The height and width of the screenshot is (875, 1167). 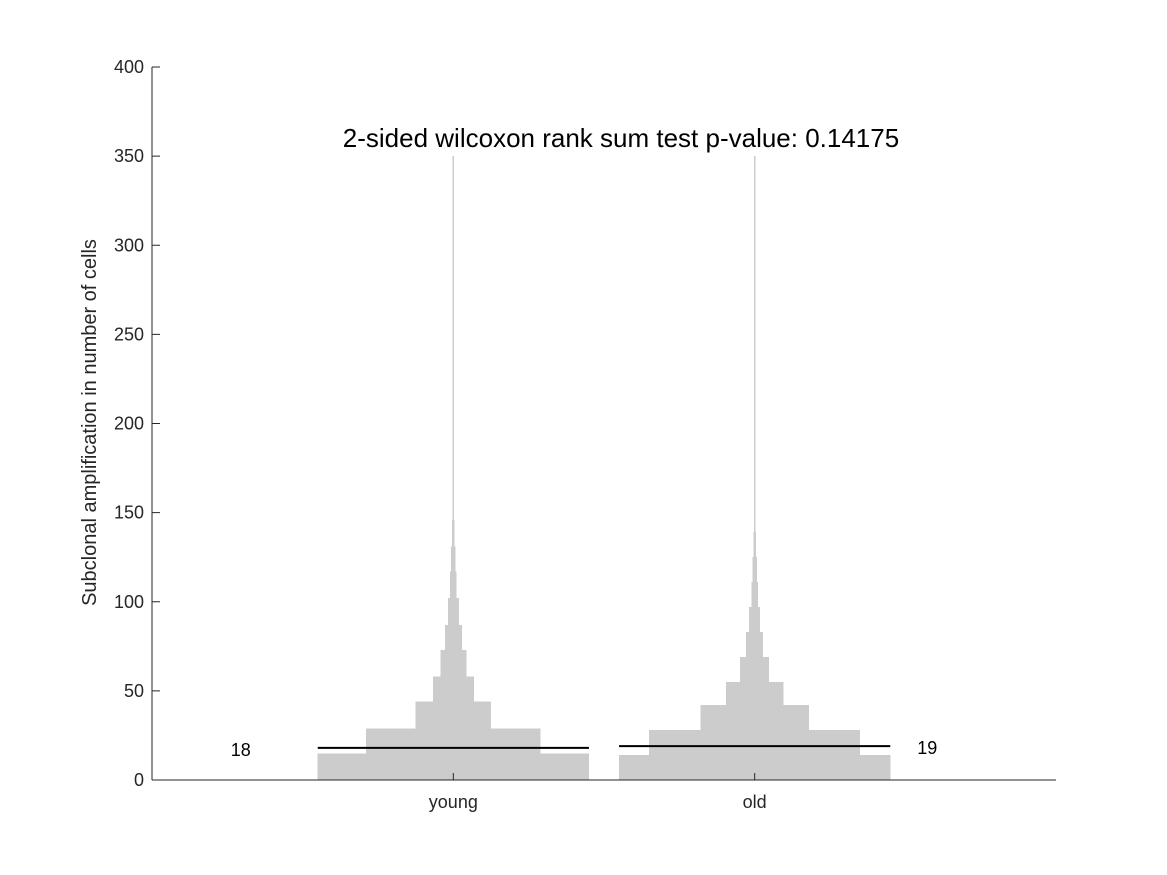 I want to click on y-ticks: 0 50 100 150 200 250 300 350 400, so click(x=137, y=423).